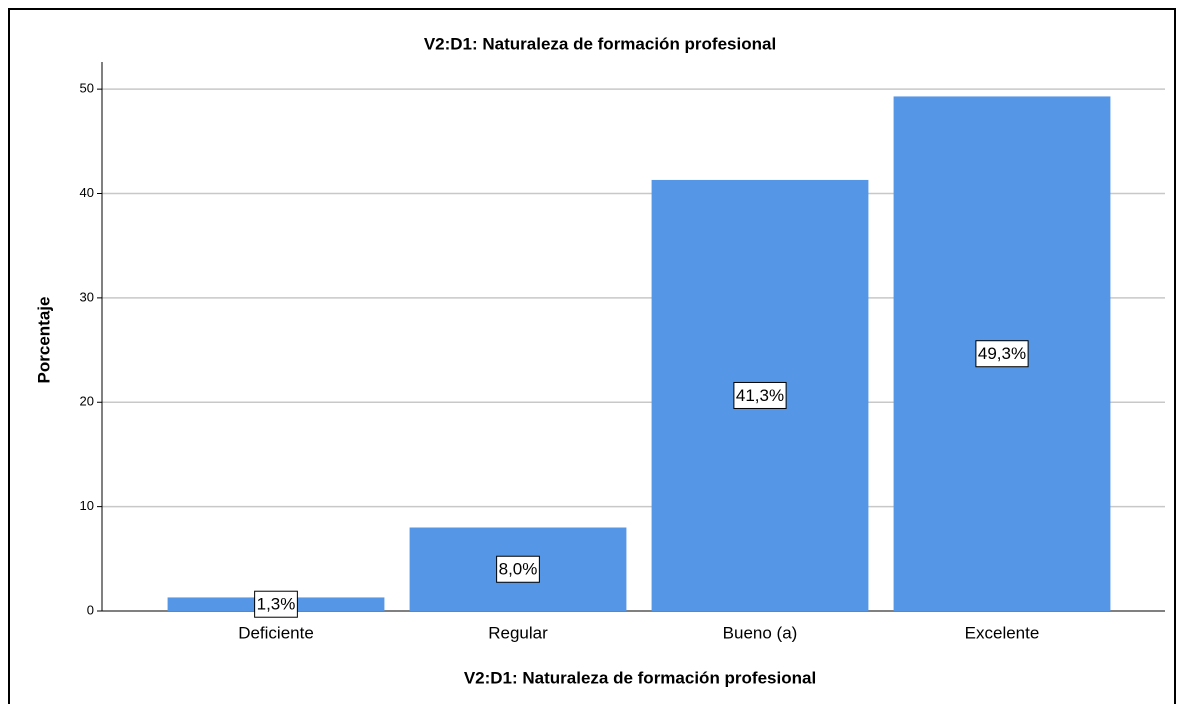 This screenshot has width=1181, height=704. Describe the element at coordinates (760, 632) in the screenshot. I see `x-tick-label: Bueno (a)` at that location.